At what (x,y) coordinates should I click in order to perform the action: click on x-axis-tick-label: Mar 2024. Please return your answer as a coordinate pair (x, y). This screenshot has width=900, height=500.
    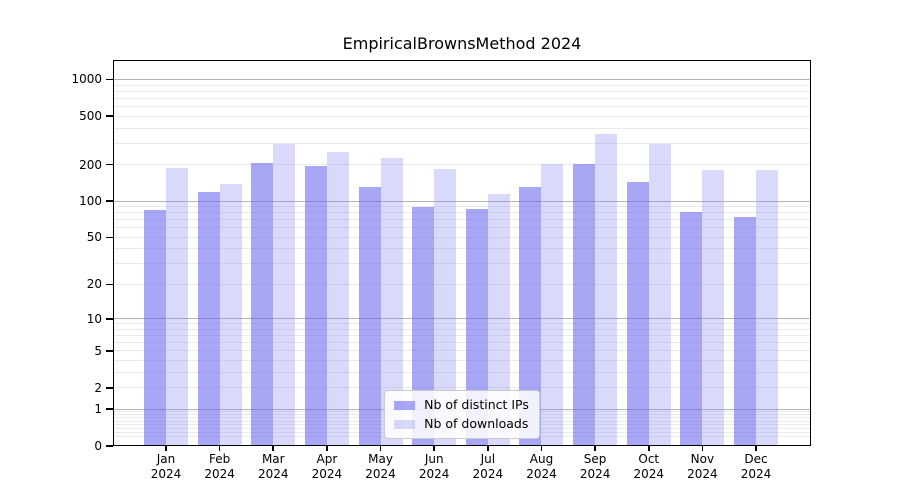
    Looking at the image, I should click on (273, 466).